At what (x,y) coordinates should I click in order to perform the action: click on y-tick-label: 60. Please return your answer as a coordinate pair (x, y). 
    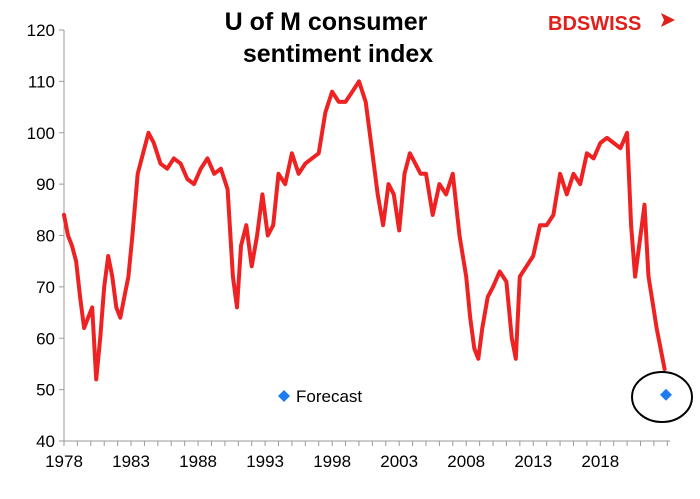
    Looking at the image, I should click on (45, 338).